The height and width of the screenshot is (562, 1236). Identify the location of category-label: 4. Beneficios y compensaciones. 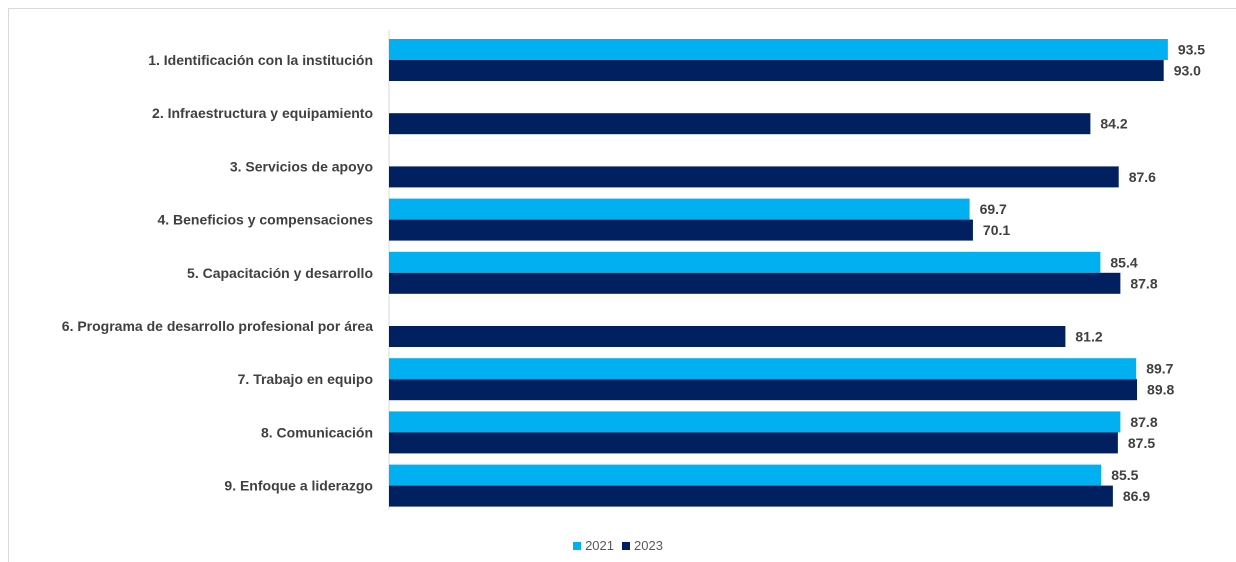
(265, 220).